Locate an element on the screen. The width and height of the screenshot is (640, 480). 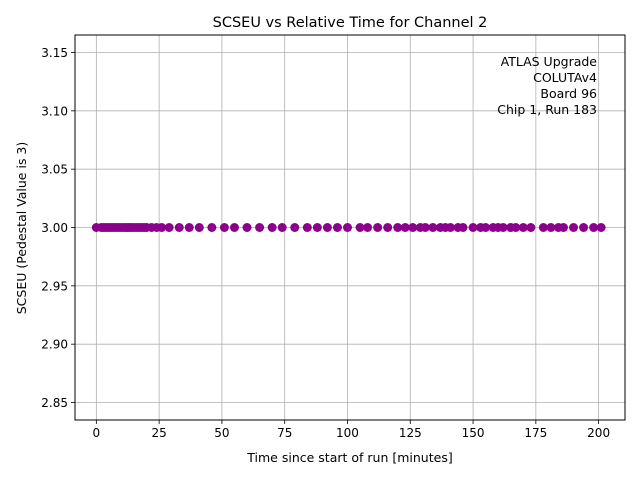
x-tick-label: 150 is located at coordinates (473, 433).